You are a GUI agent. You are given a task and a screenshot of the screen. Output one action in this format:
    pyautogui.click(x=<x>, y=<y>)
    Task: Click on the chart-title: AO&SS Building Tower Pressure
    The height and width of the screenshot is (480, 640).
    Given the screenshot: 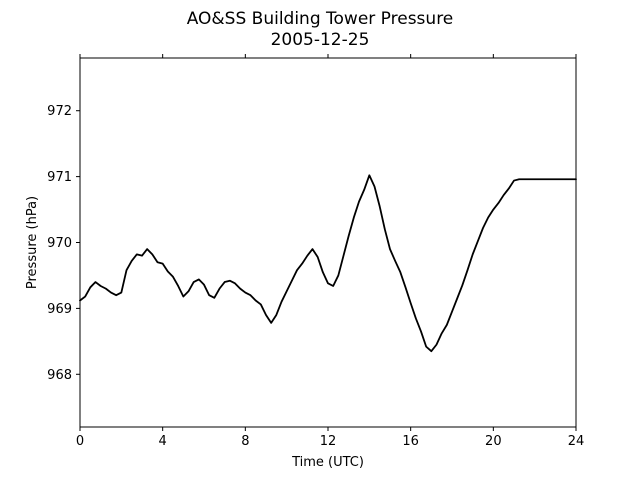 What is the action you would take?
    pyautogui.click(x=320, y=19)
    